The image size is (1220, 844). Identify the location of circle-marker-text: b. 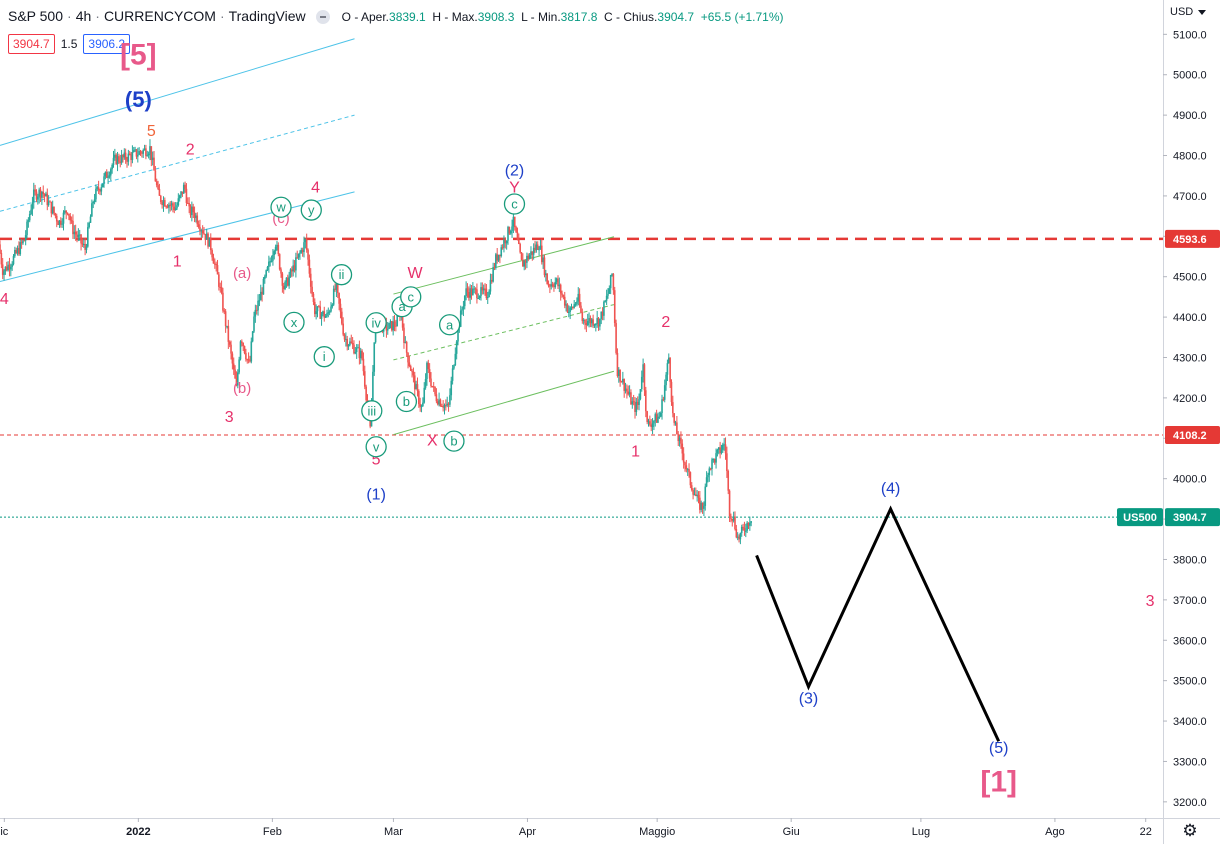
(453, 441).